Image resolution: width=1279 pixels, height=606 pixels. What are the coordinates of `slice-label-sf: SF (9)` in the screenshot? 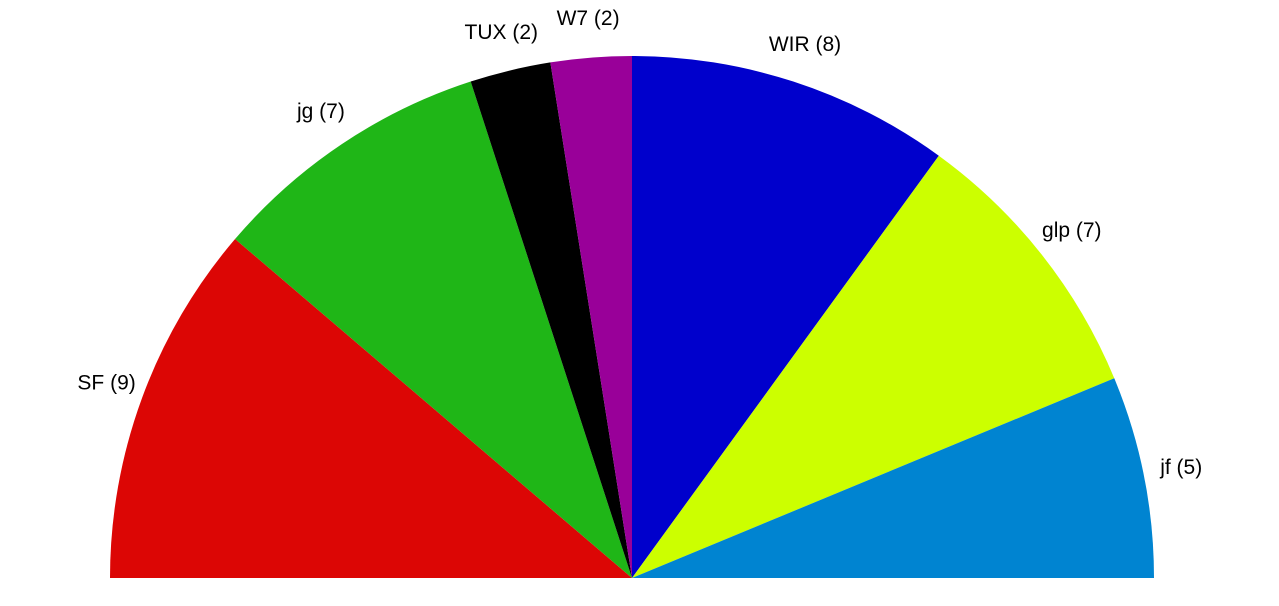 It's located at (106, 383).